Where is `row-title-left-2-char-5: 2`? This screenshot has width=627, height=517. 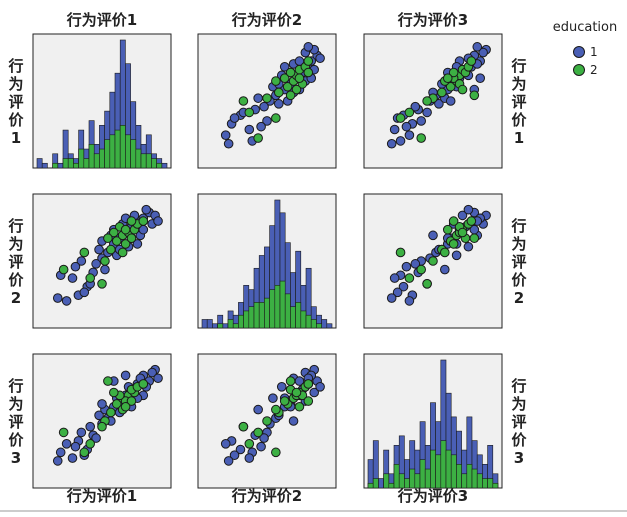 row-title-left-2-char-5: 2 is located at coordinates (16, 298).